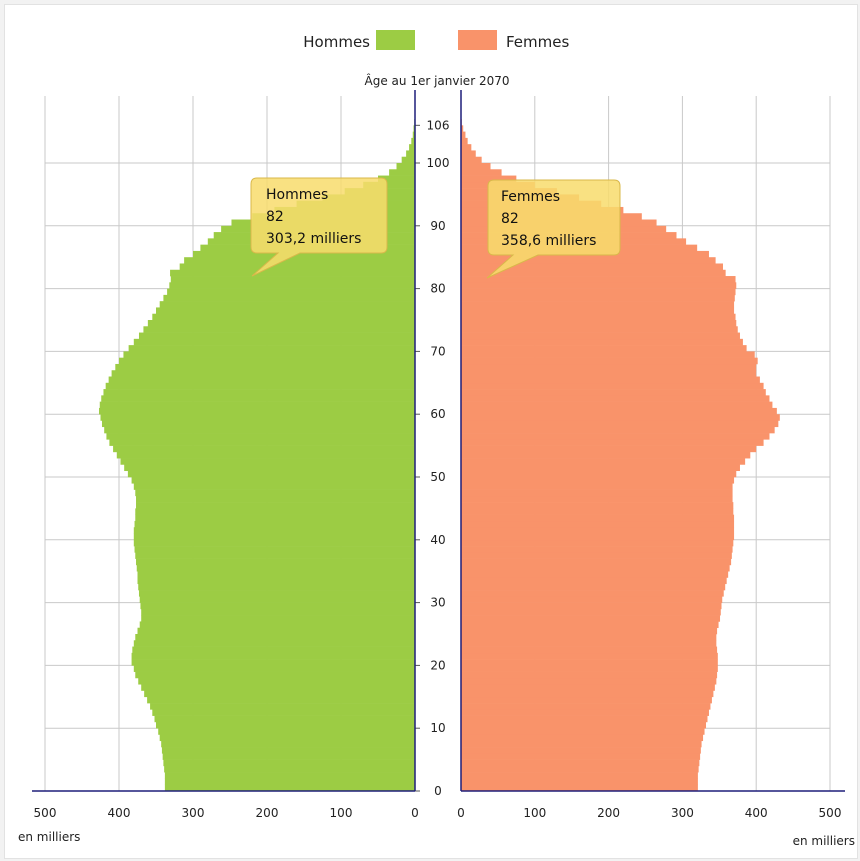 Image resolution: width=860 pixels, height=861 pixels. What do you see at coordinates (477, 40) in the screenshot?
I see `legend-swatch-femmes` at bounding box center [477, 40].